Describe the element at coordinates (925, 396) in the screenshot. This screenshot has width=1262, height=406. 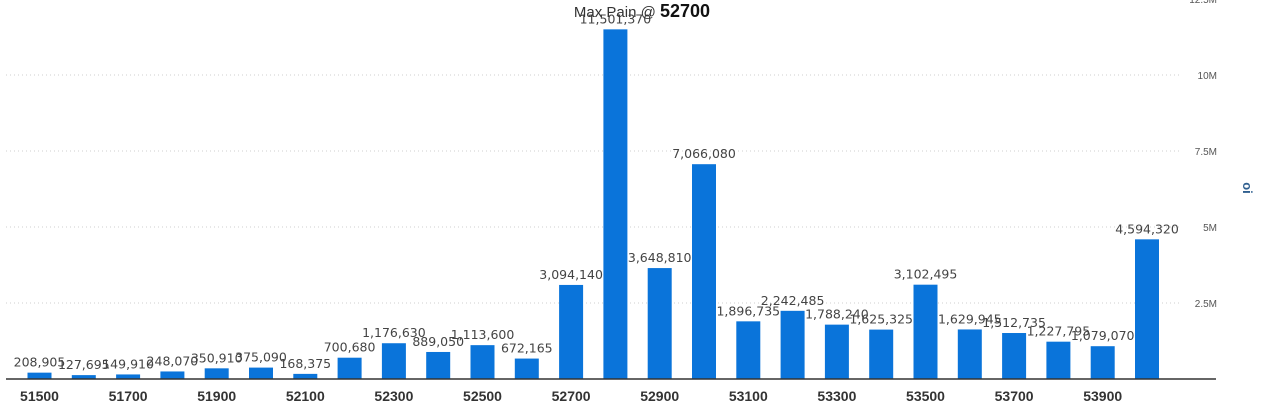
I see `x-tick-label: 53500` at that location.